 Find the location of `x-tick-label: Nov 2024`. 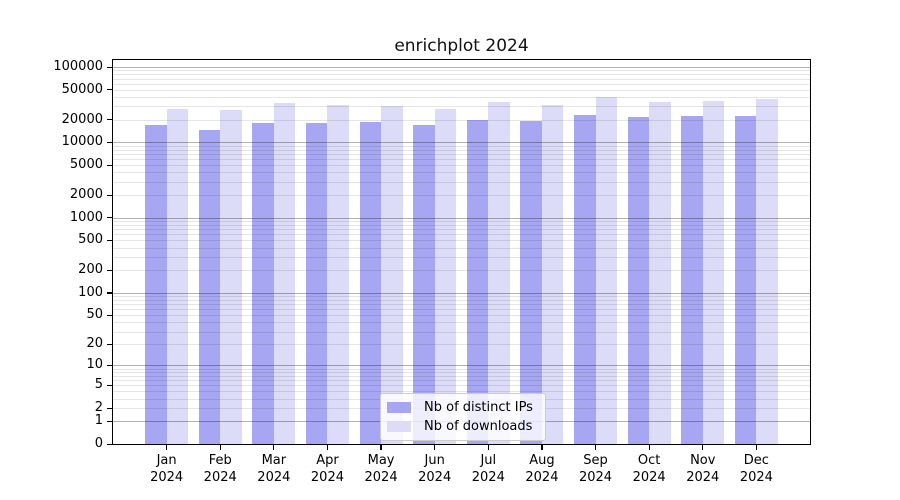

x-tick-label: Nov 2024 is located at coordinates (703, 469).